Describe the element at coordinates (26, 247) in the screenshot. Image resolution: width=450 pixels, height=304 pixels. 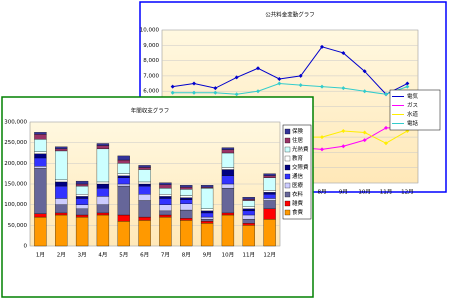
I see `y-tick-label: 0` at that location.